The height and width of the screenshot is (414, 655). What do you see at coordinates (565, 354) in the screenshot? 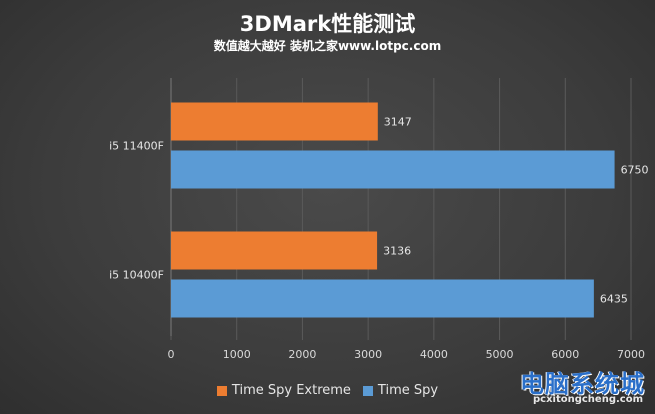
I see `x-tick-label: 6000` at bounding box center [565, 354].